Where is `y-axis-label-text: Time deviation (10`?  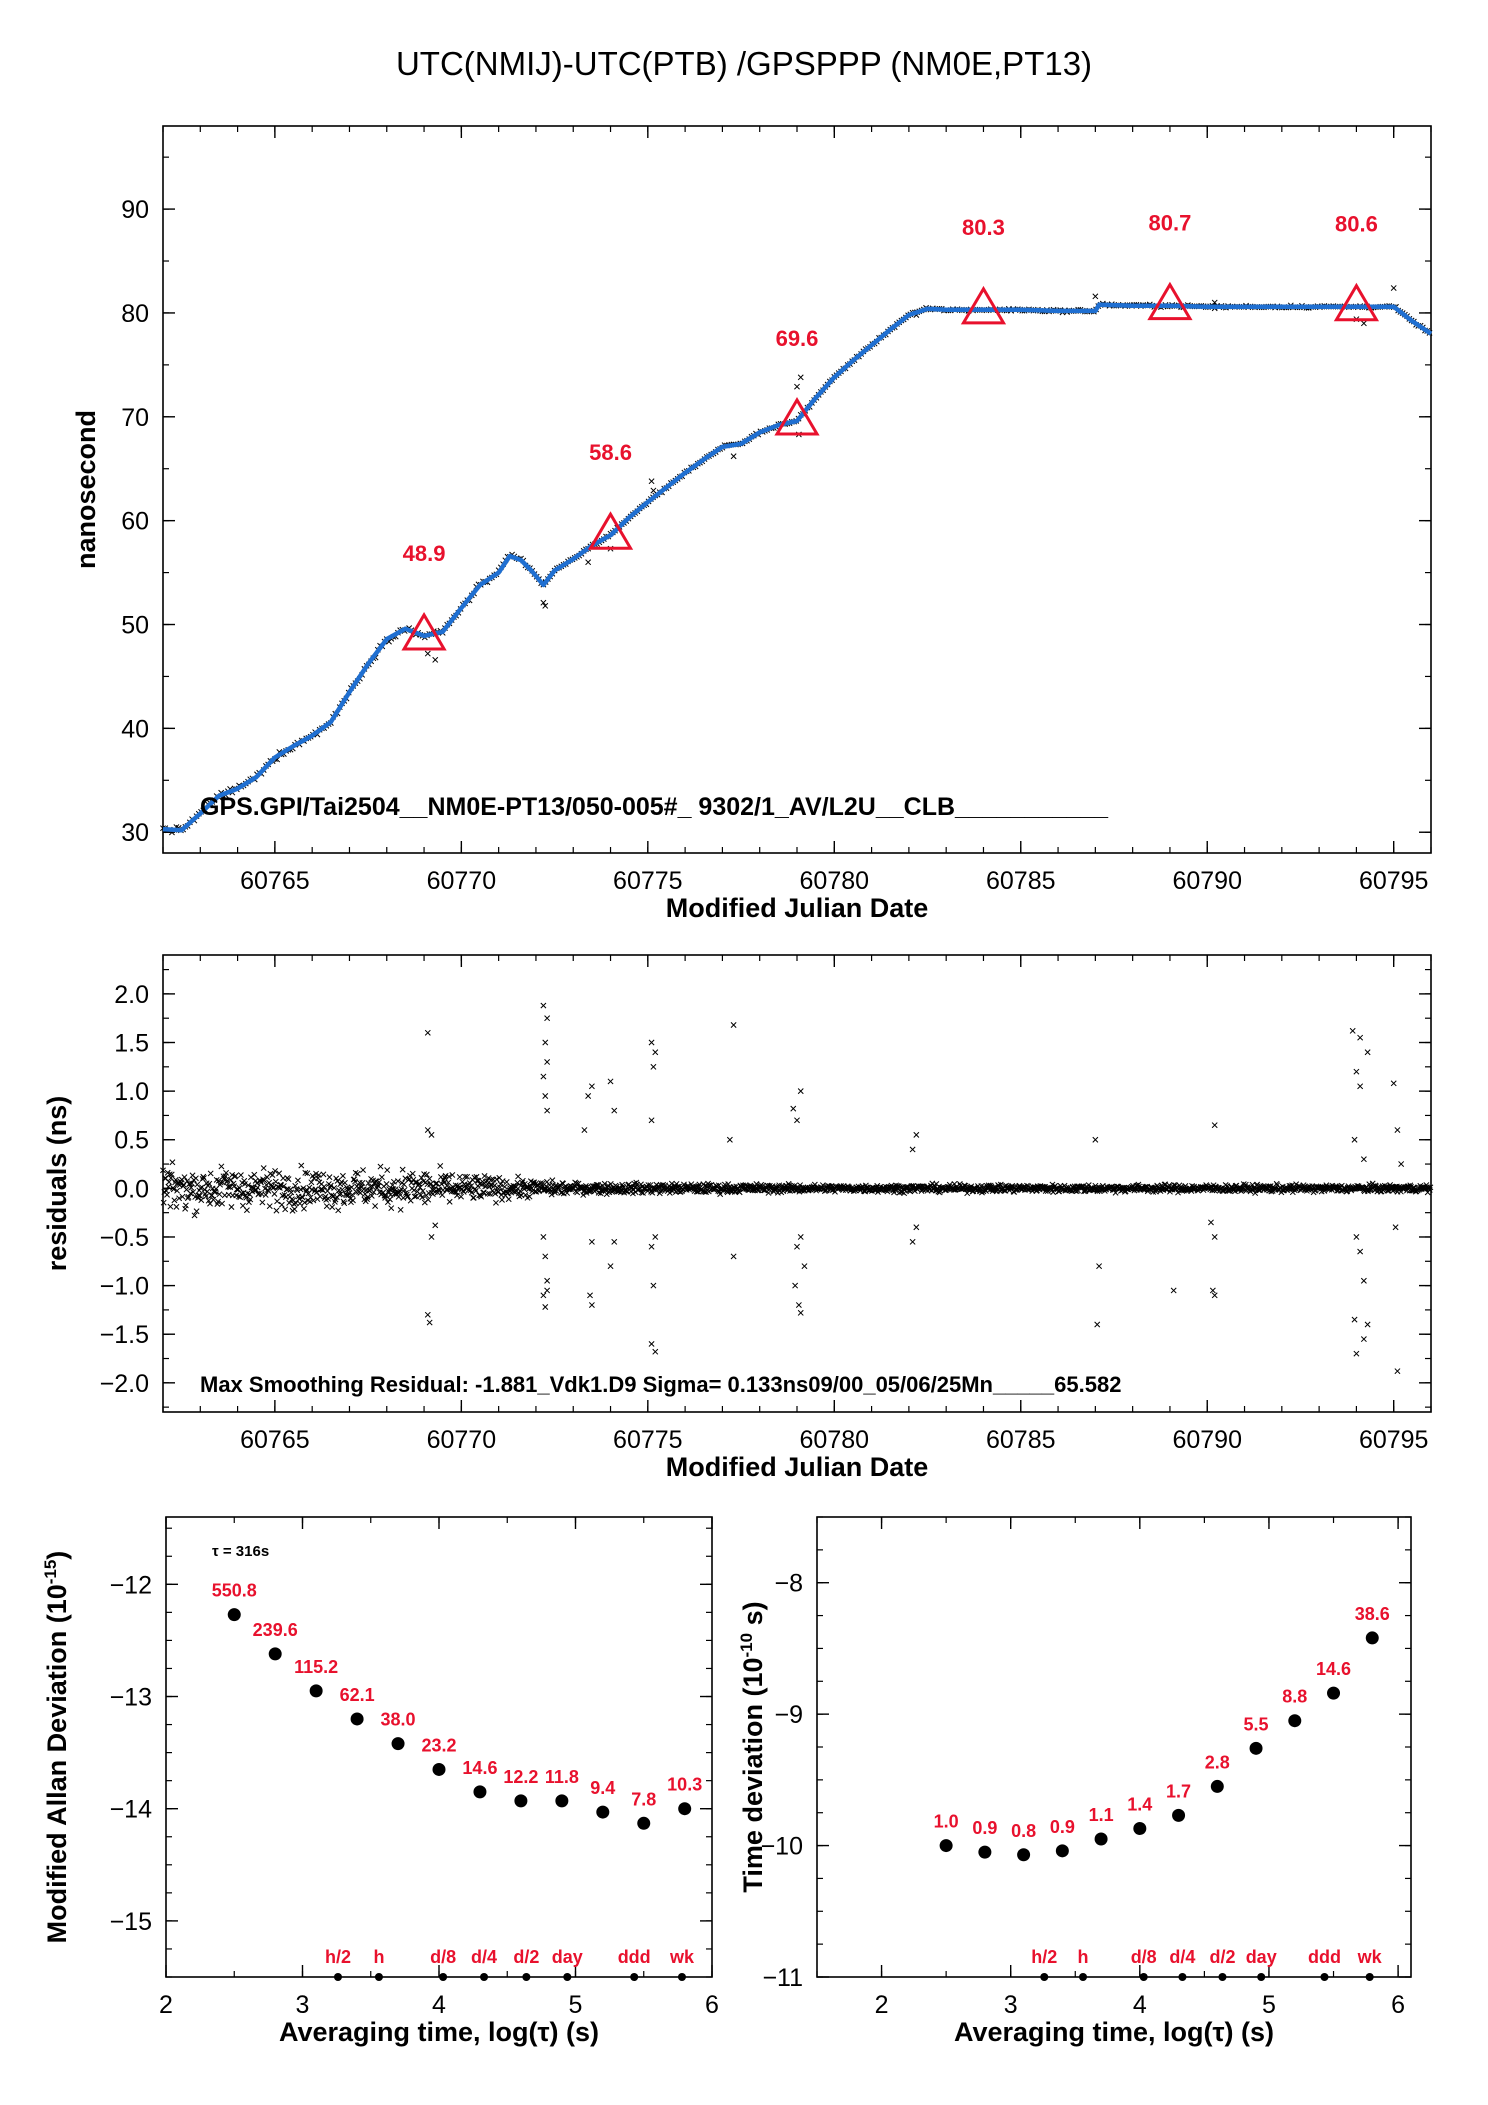 y-axis-label-text: Time deviation (10 is located at coordinates (753, 1775).